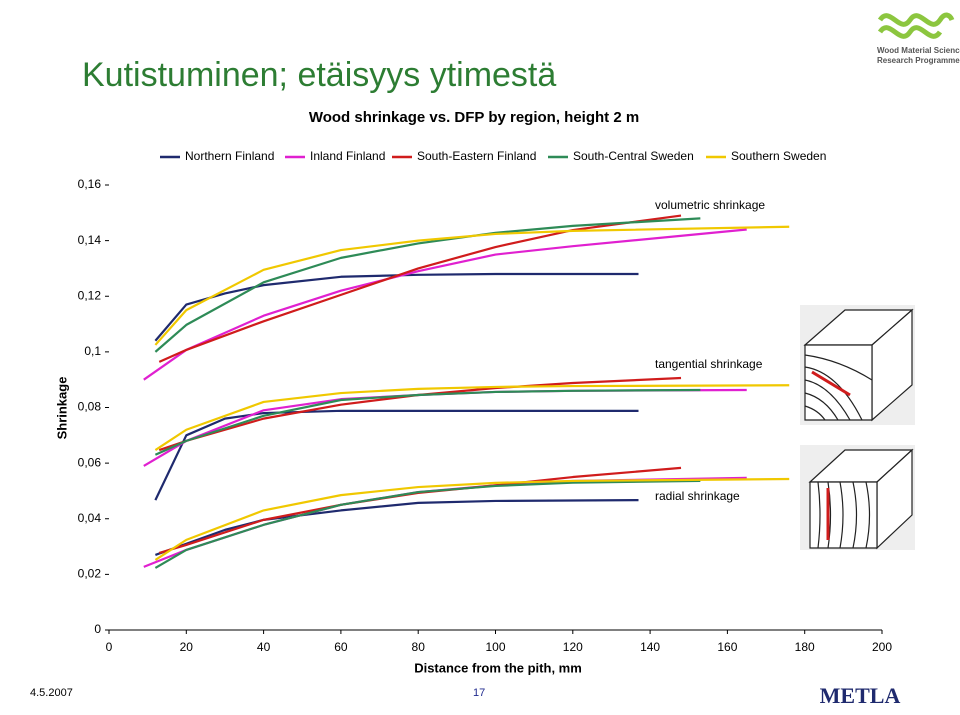 The image size is (960, 715). Describe the element at coordinates (916, 25) in the screenshot. I see `logo-mark` at that location.